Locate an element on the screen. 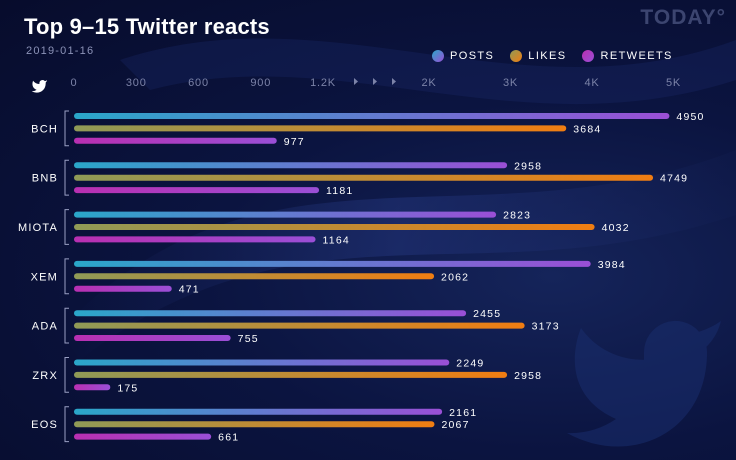 The height and width of the screenshot is (460, 736). data-label: 175 is located at coordinates (127, 388).